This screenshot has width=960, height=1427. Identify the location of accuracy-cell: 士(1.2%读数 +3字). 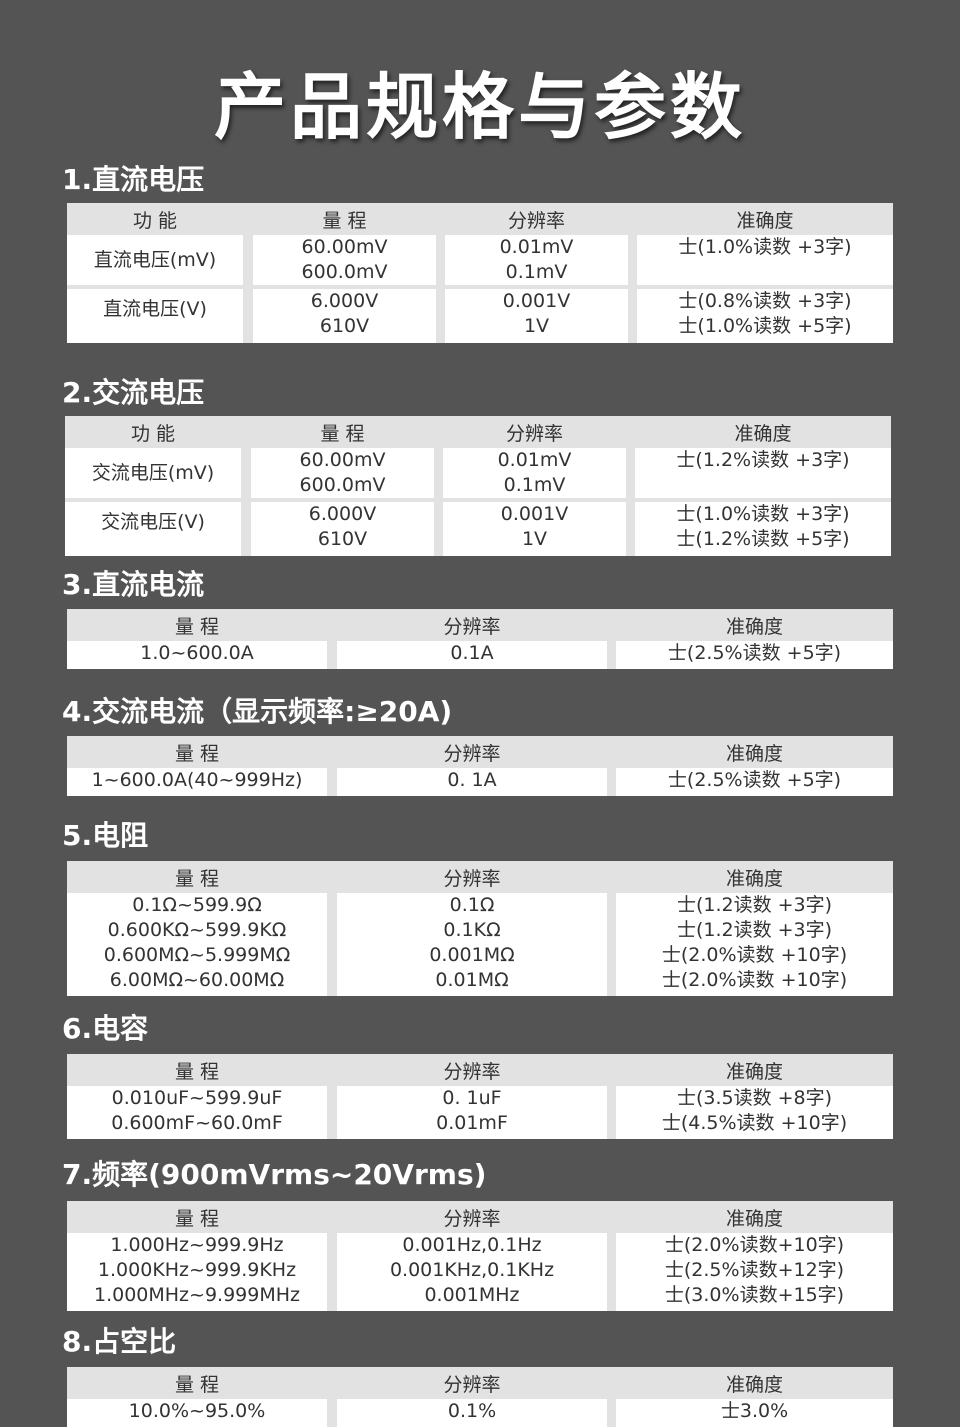
(763, 473).